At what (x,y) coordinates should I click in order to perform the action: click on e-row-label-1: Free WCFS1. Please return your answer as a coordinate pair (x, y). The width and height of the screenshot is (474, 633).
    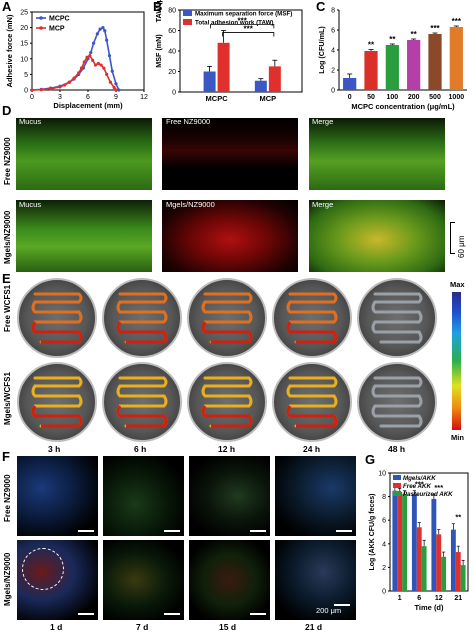
    Looking at the image, I should click on (7, 308).